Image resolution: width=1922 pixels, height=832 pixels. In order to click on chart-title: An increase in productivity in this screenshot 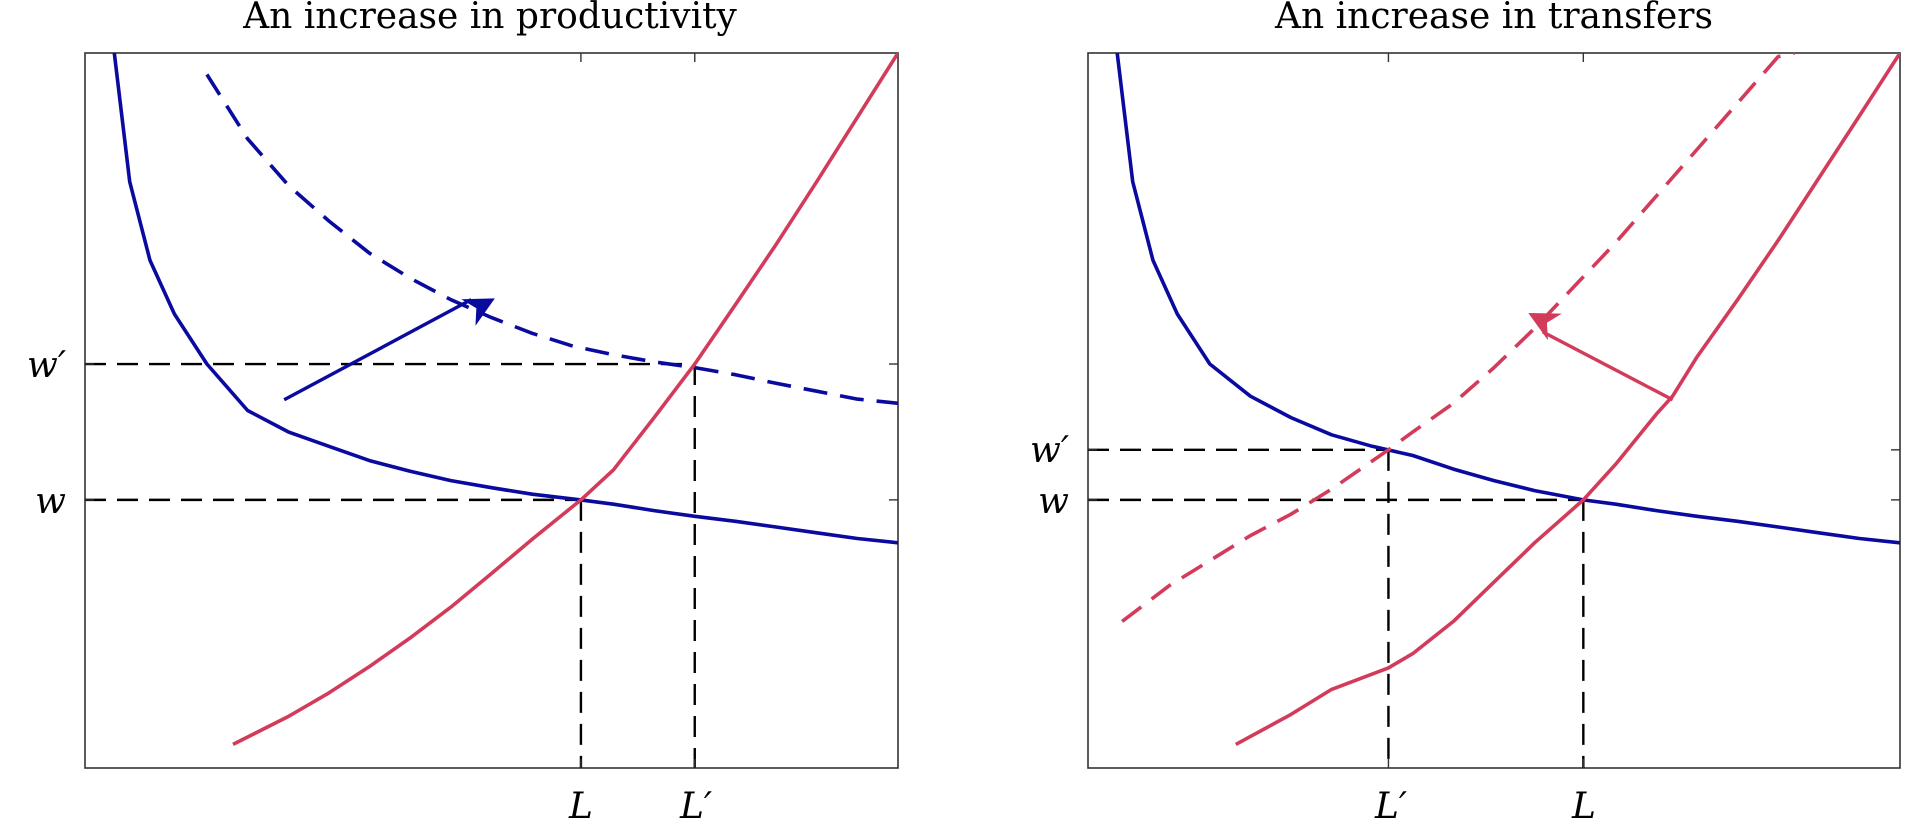, I will do `click(489, 18)`.